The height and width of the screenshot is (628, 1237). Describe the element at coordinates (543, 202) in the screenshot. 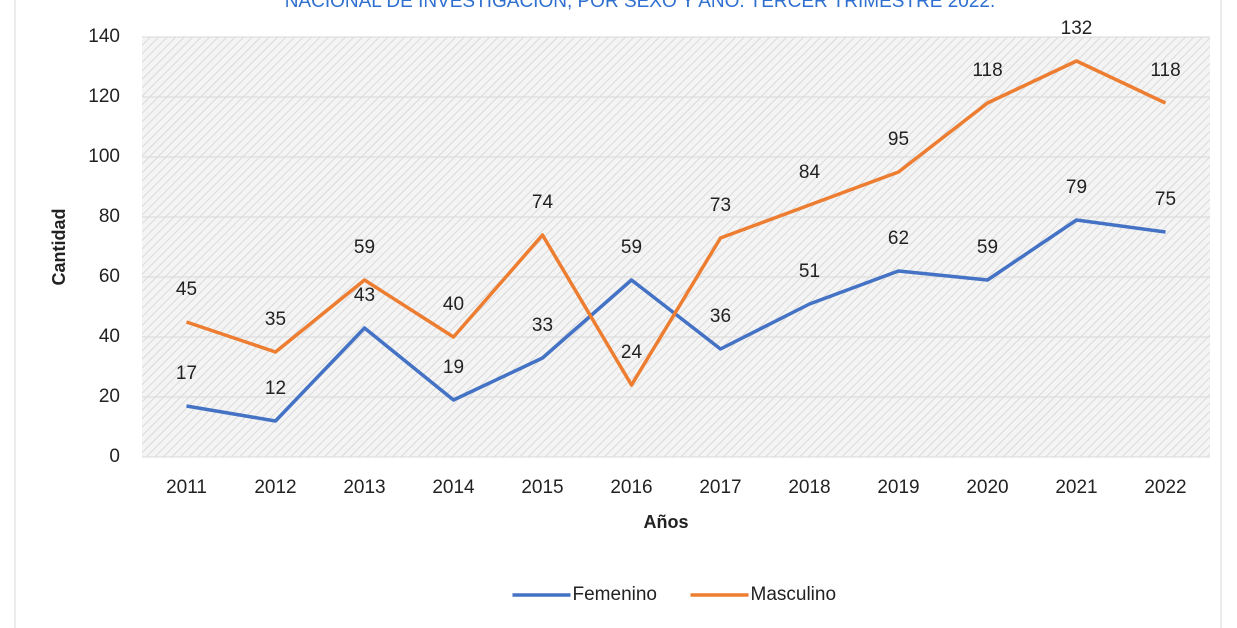

I see `data-label: 74` at that location.